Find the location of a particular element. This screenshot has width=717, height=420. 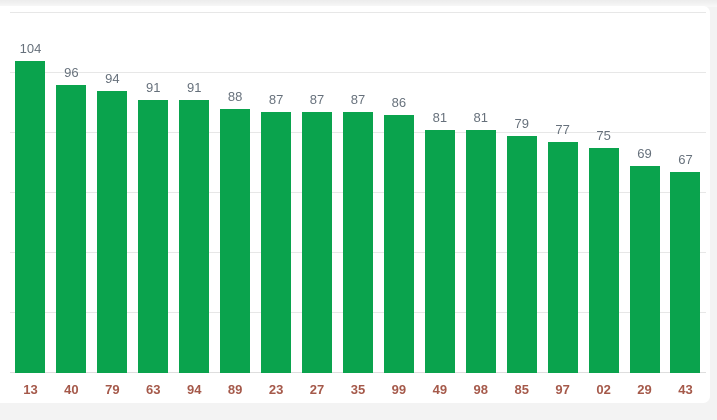

bar-column: 67 43 is located at coordinates (685, 201).